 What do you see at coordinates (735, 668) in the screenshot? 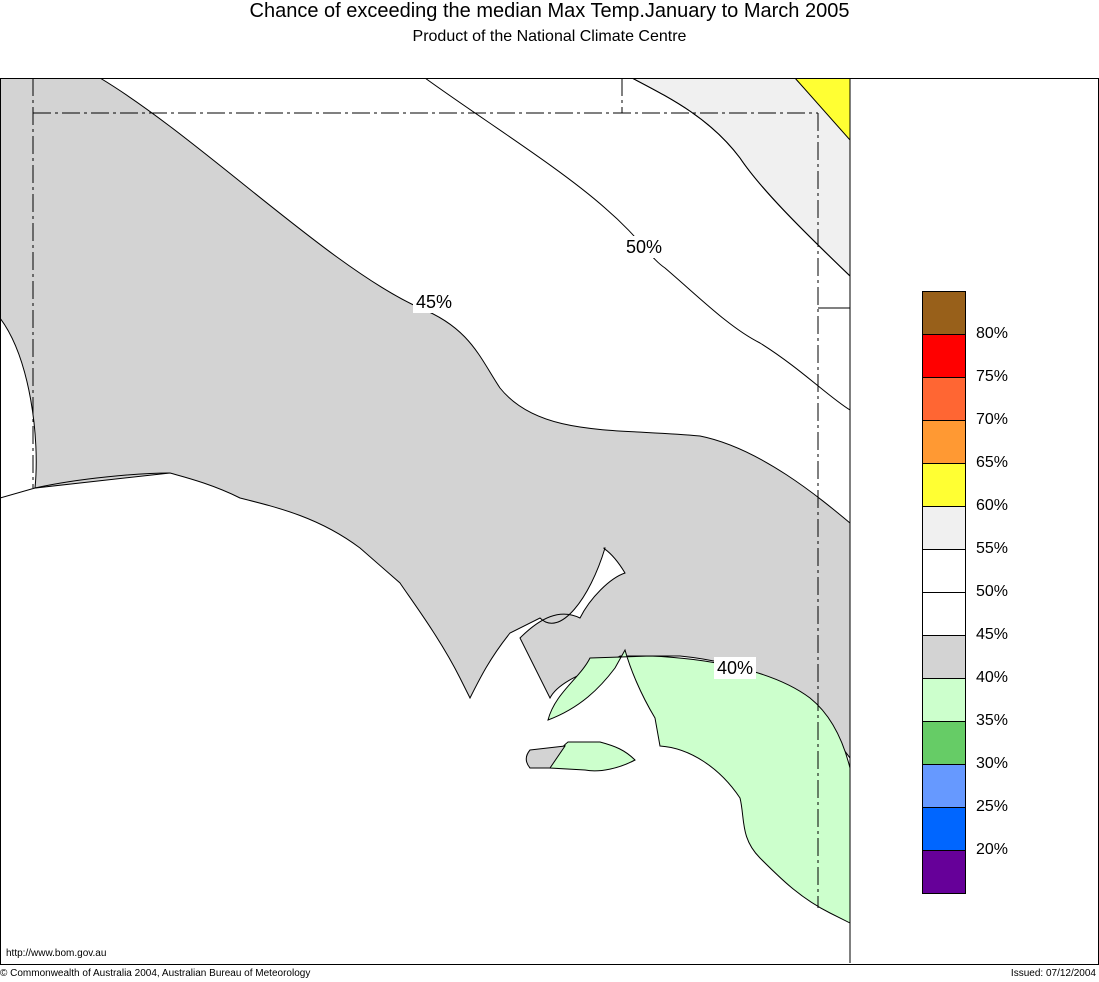
I see `contour-label-40: 40%` at bounding box center [735, 668].